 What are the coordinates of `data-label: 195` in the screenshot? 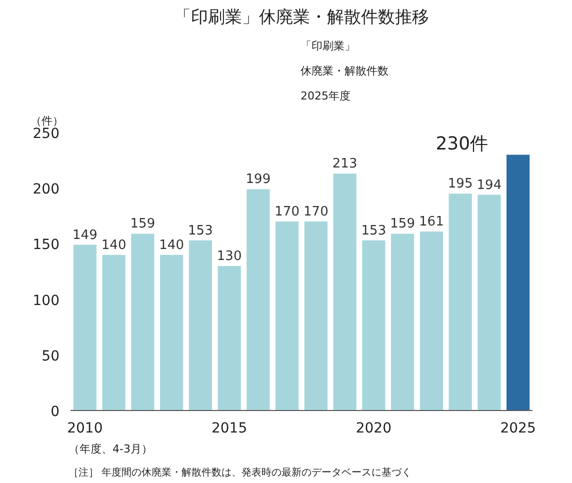 It's located at (460, 184).